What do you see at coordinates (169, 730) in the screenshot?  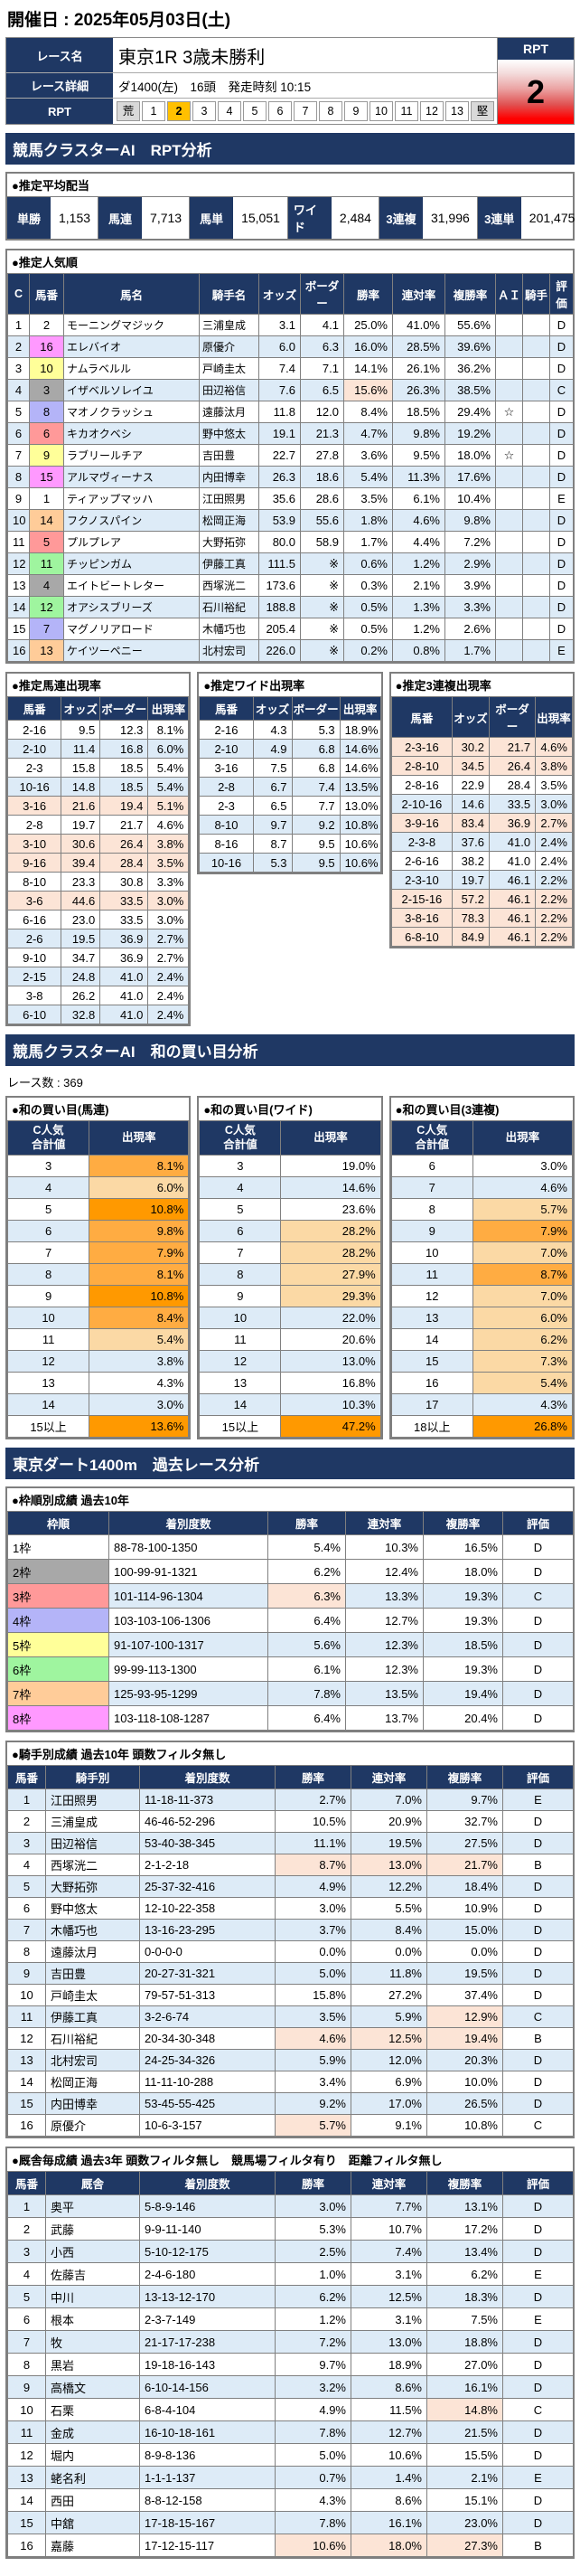 I see `occurrence-rate: 8.1%` at bounding box center [169, 730].